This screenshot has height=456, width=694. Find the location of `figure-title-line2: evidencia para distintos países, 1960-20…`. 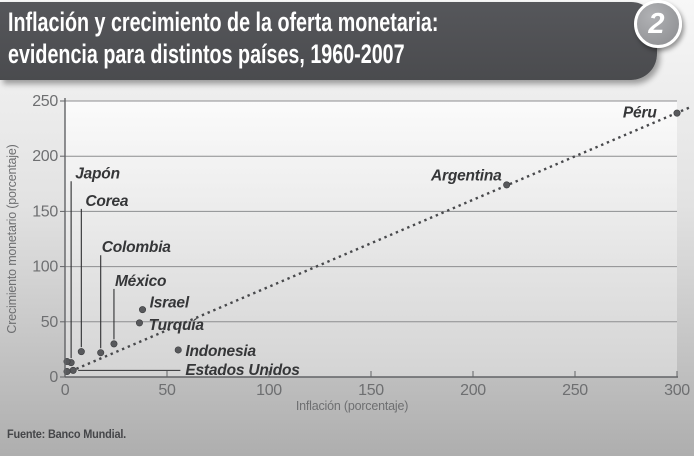

figure-title-line2: evidencia para distintos países, 1960-20… is located at coordinates (206, 54).